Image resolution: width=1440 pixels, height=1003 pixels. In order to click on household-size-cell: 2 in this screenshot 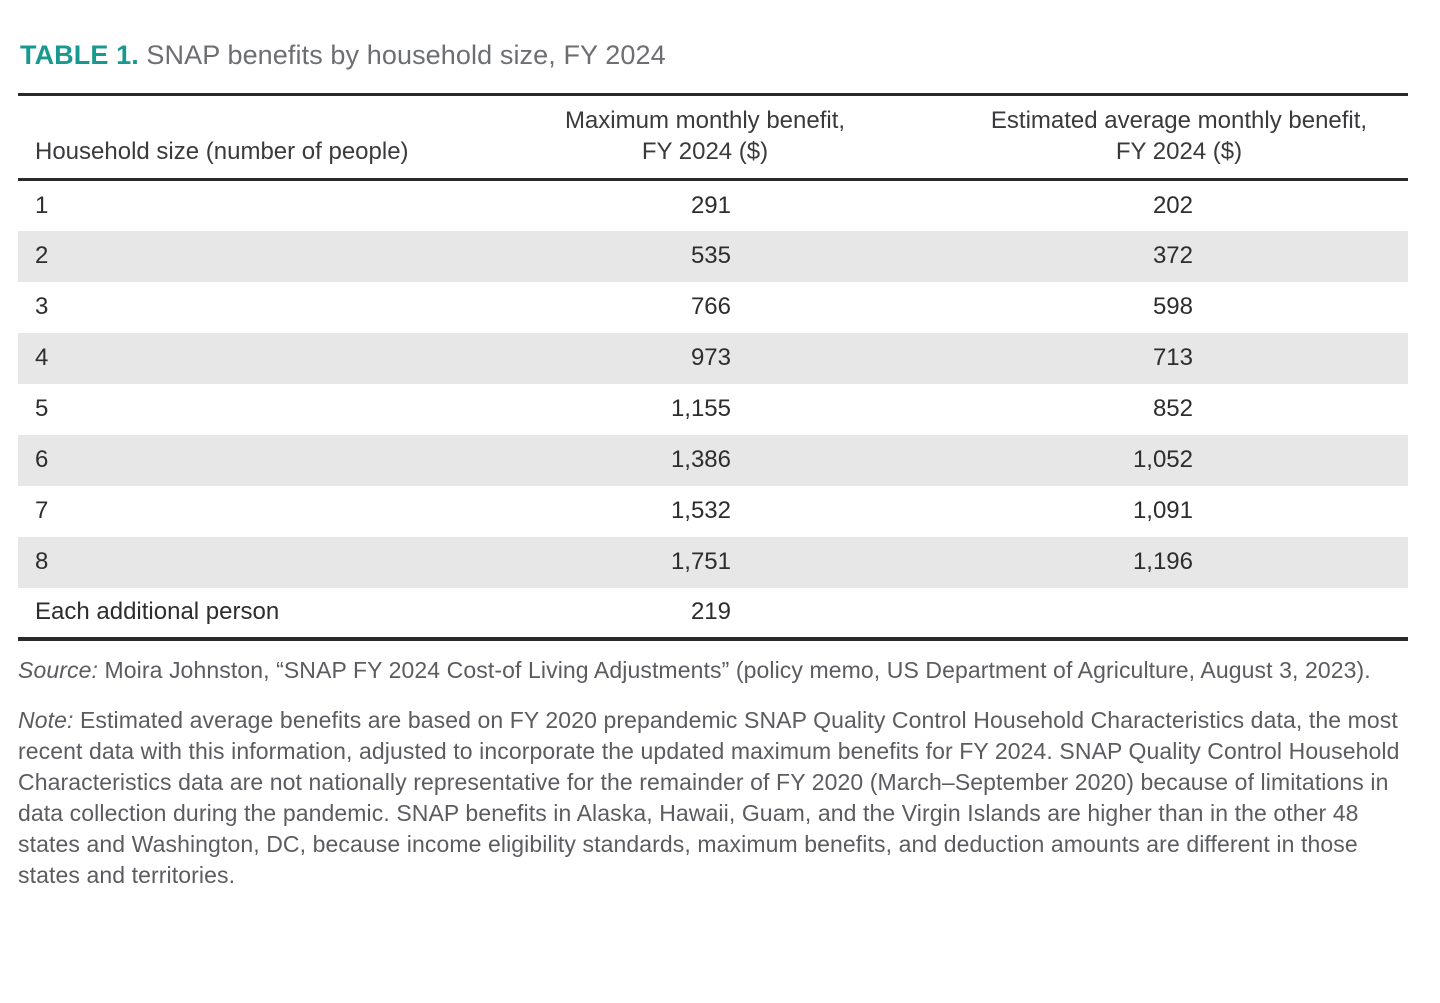, I will do `click(42, 255)`.